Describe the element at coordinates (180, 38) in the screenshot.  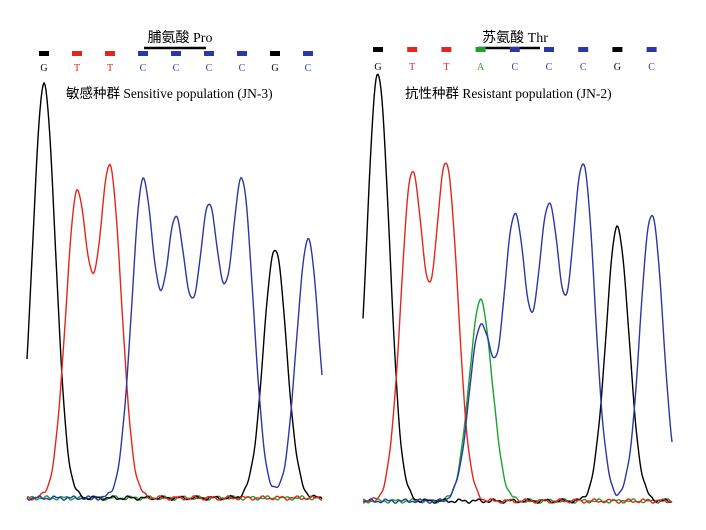
I see `panel-title: 脯氨酸 Pro` at that location.